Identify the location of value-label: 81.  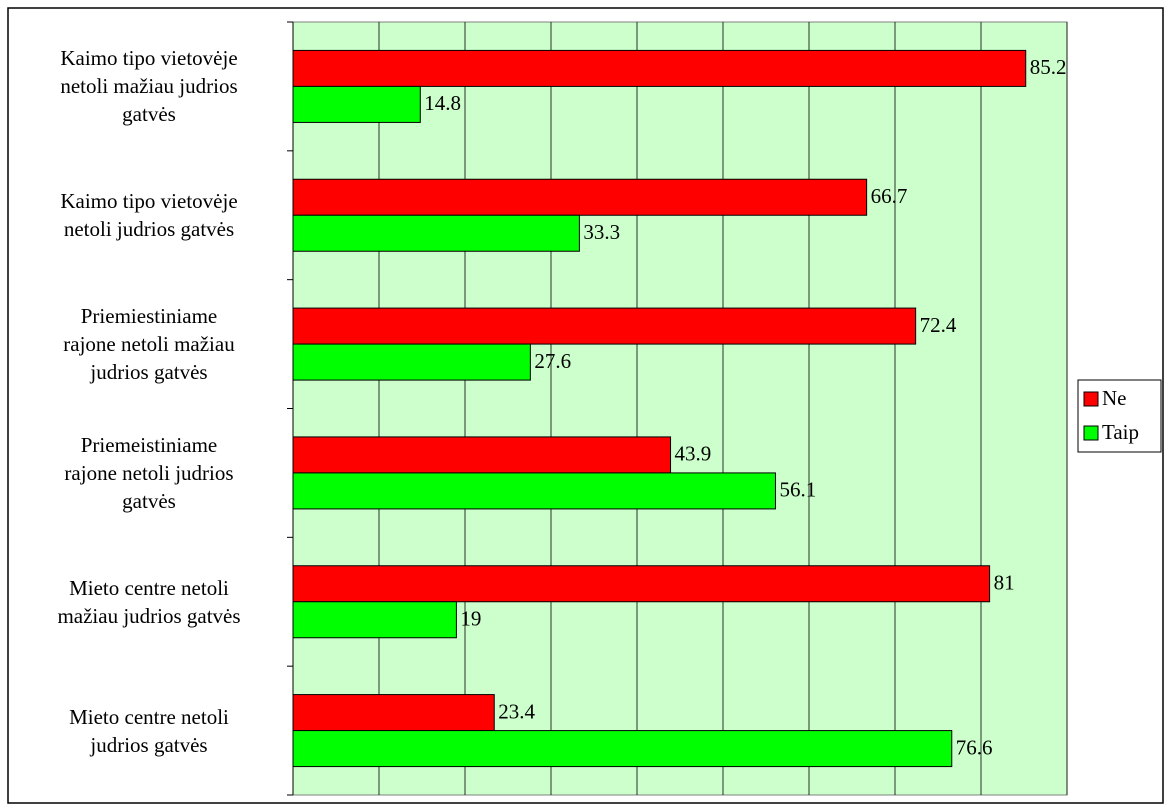
(1004, 583).